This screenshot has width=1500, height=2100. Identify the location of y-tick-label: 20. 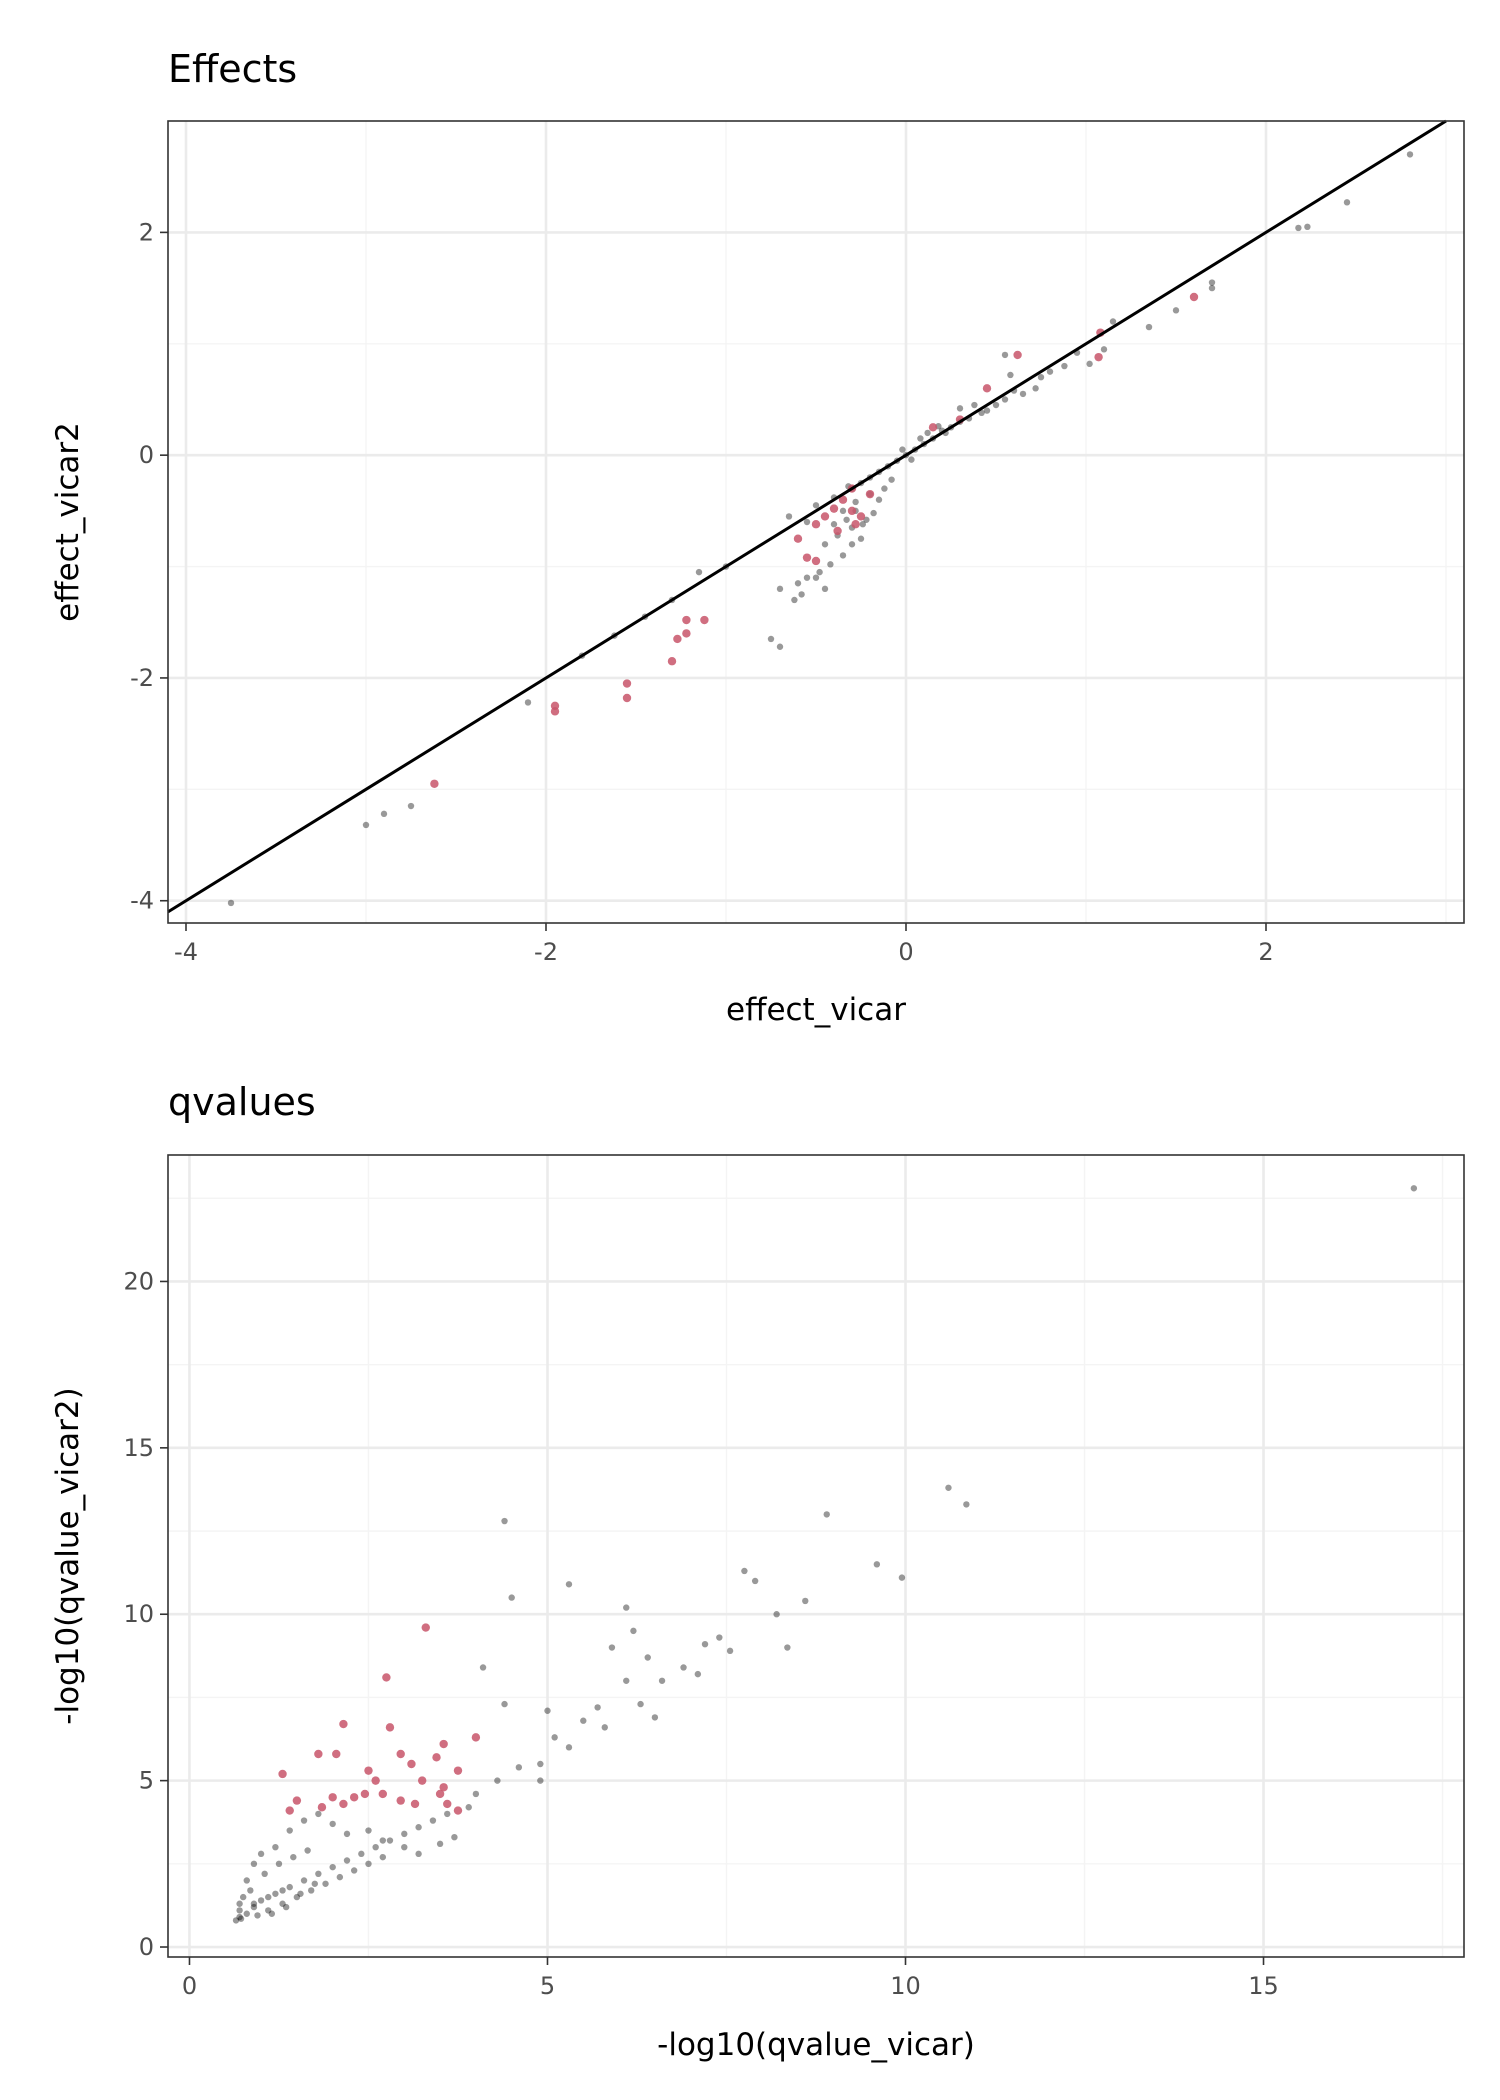
(138, 1281).